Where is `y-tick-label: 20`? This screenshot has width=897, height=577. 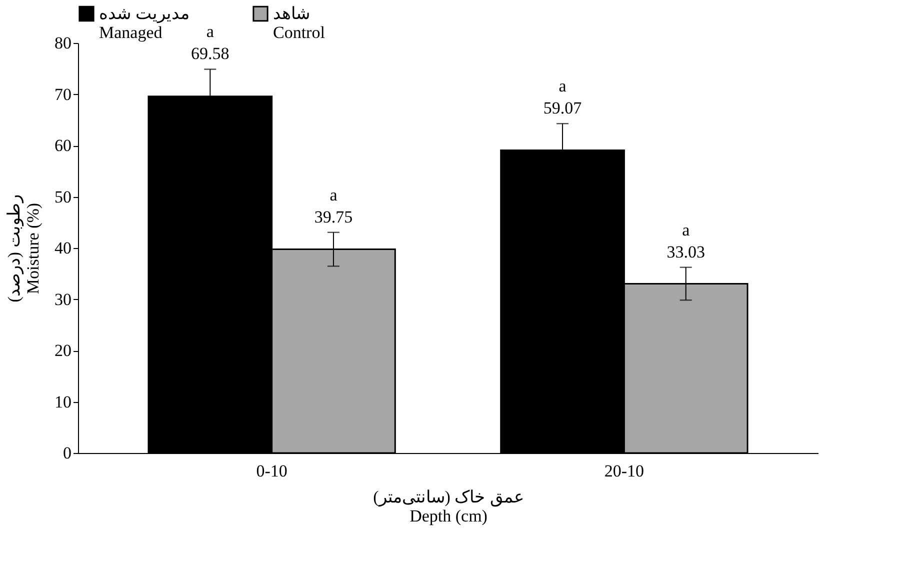 y-tick-label: 20 is located at coordinates (63, 350).